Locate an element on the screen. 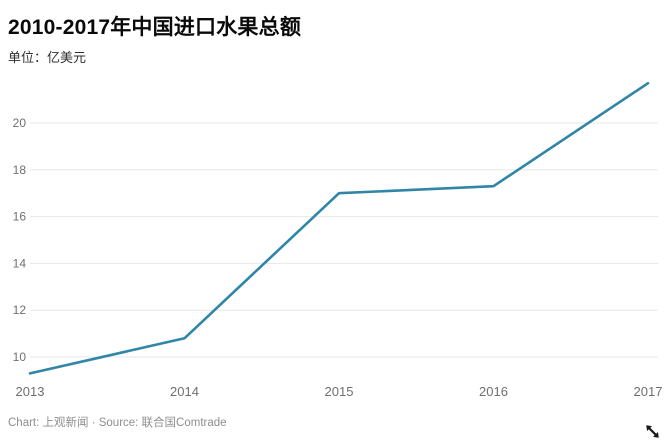 This screenshot has height=446, width=670. x-axis-tick-label: 2014 is located at coordinates (184, 391).